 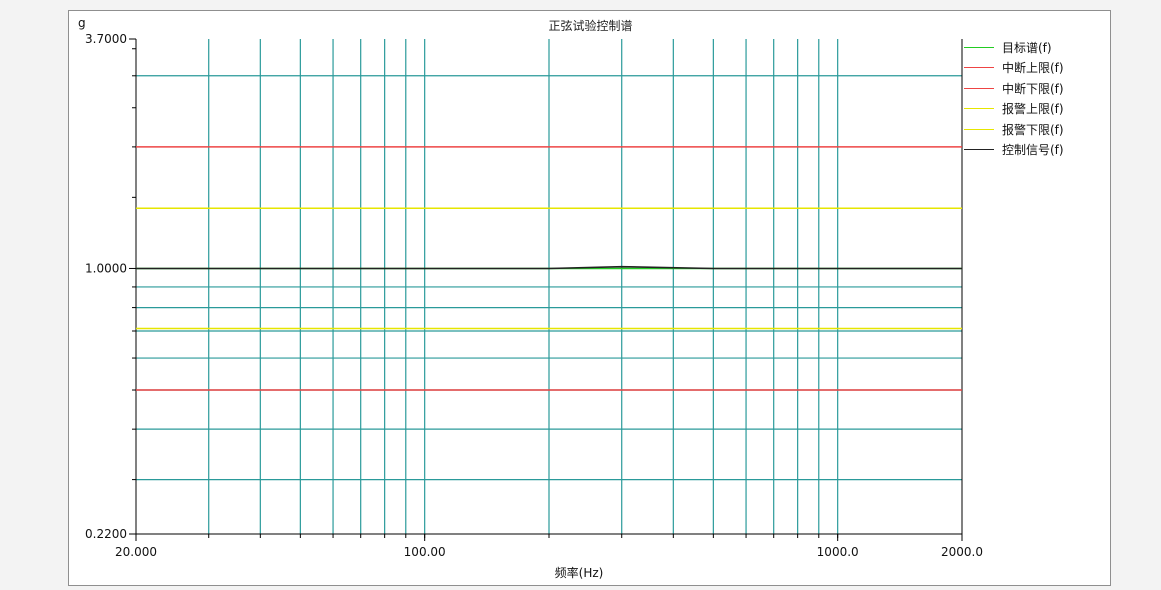 I want to click on legend-item: 目标谱(f), so click(x=1014, y=47).